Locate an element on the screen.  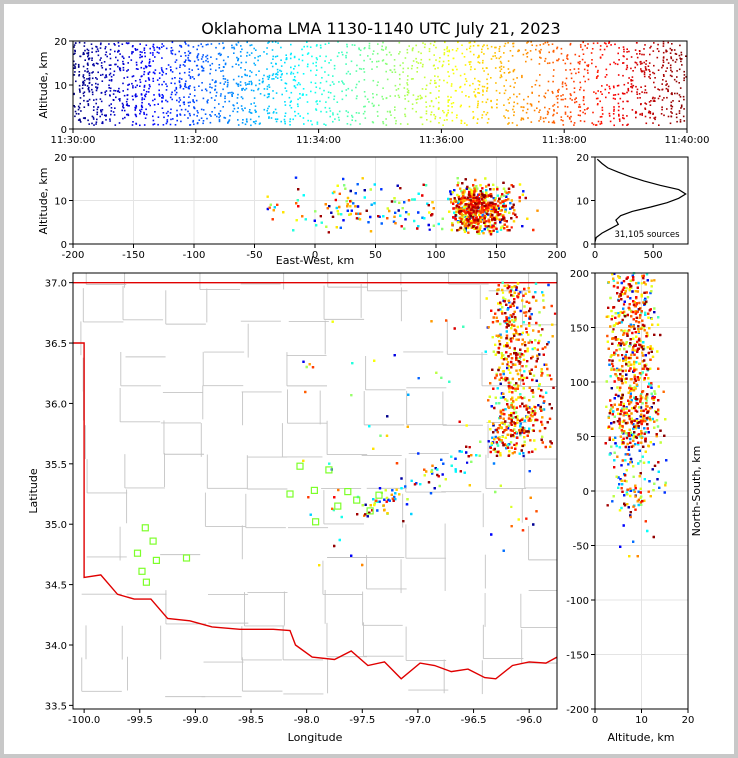
time-height-sources is located at coordinates (380, 84).